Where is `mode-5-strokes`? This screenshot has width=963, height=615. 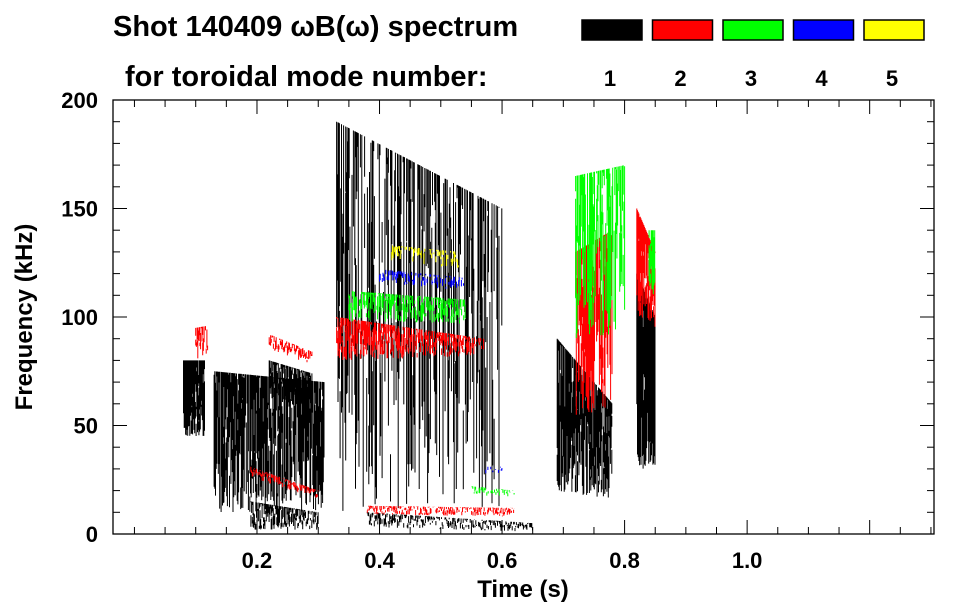
mode-5-strokes is located at coordinates (425, 256).